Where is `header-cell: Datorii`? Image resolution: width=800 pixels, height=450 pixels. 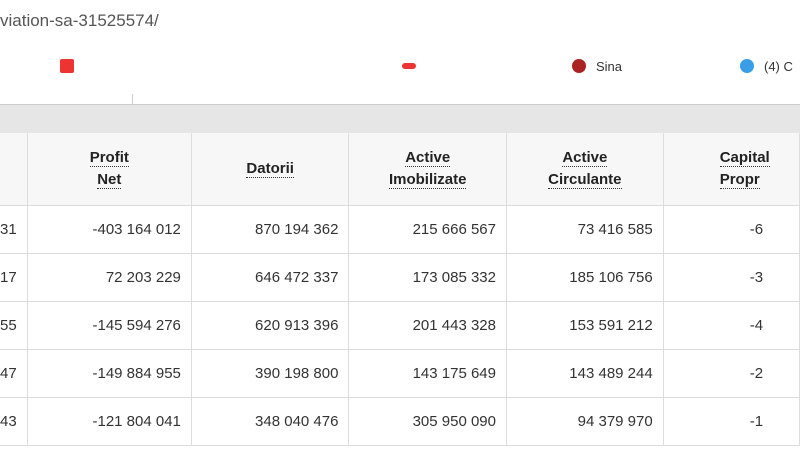
header-cell: Datorii is located at coordinates (270, 169).